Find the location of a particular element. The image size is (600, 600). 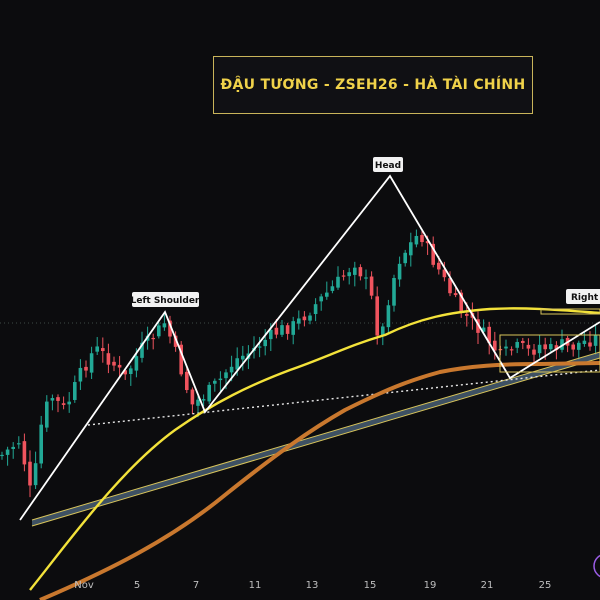

right-shoulder-label: Right S is located at coordinates (583, 296).